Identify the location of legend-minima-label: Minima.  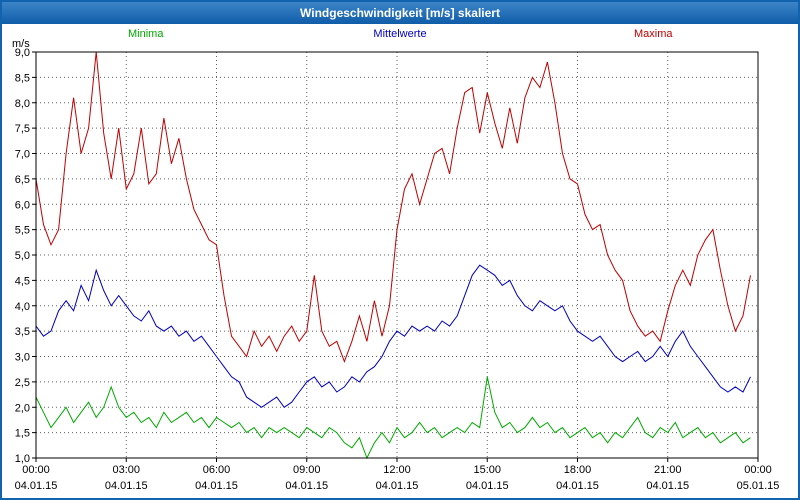
(146, 34).